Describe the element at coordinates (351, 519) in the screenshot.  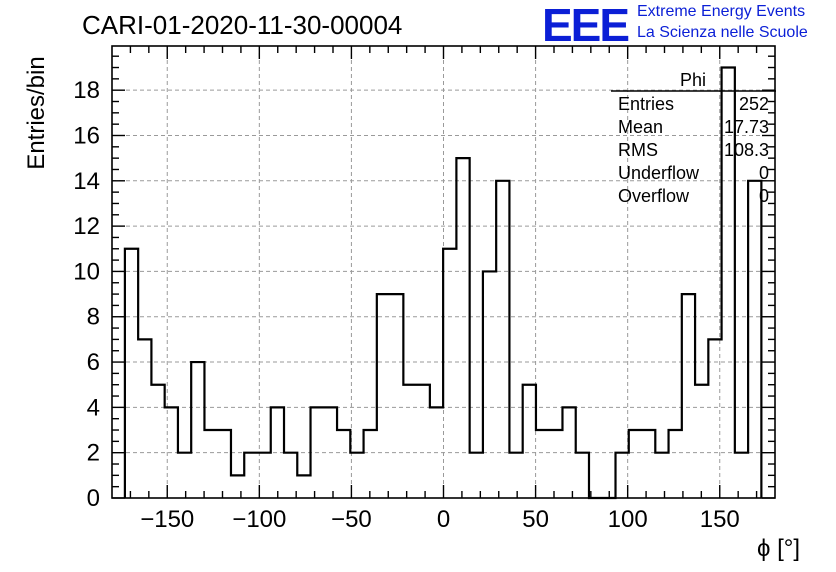
I see `x-tick-label: −50` at that location.